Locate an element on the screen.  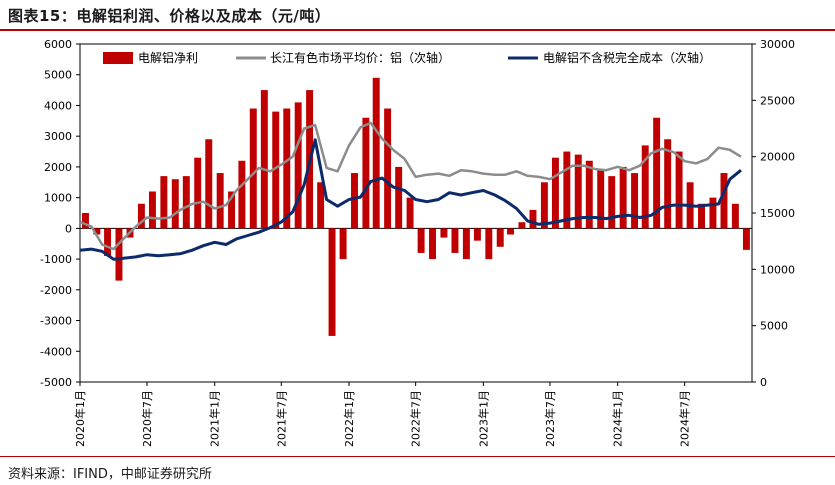
left-axis-tick-label: 5000 is located at coordinates (58, 75).